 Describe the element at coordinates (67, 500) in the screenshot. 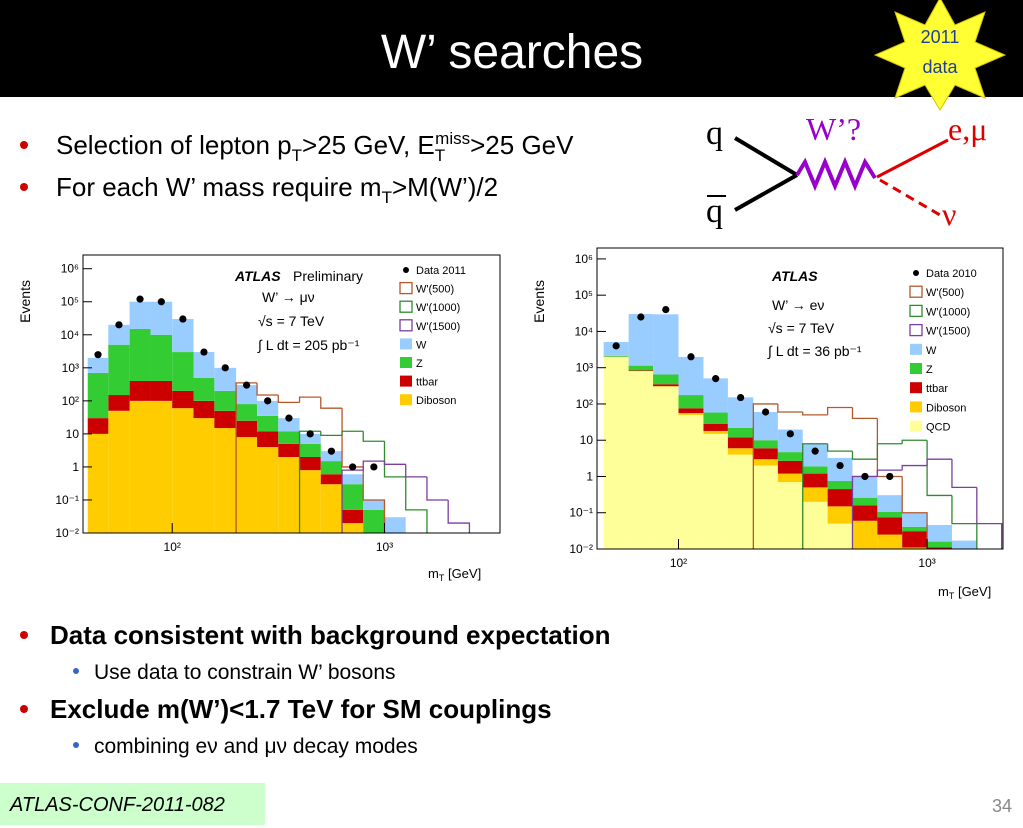

I see `y-tick-label: 10⁻¹` at that location.